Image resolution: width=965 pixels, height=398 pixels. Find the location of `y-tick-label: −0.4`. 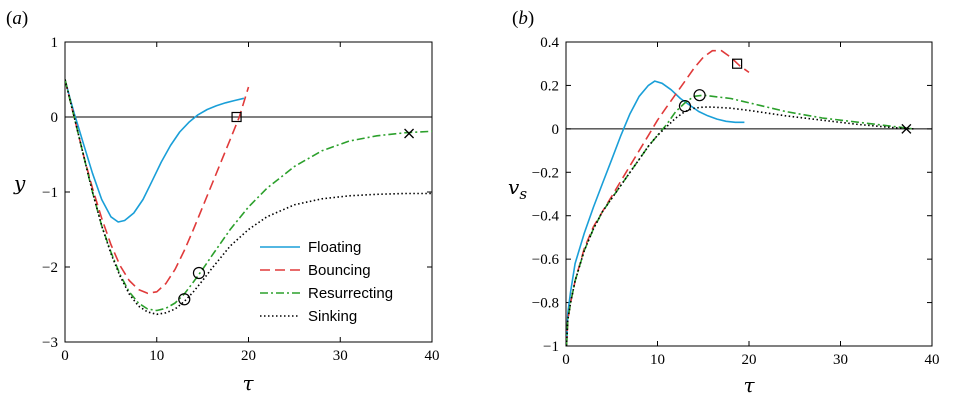

y-tick-label: −0.4 is located at coordinates (546, 217).